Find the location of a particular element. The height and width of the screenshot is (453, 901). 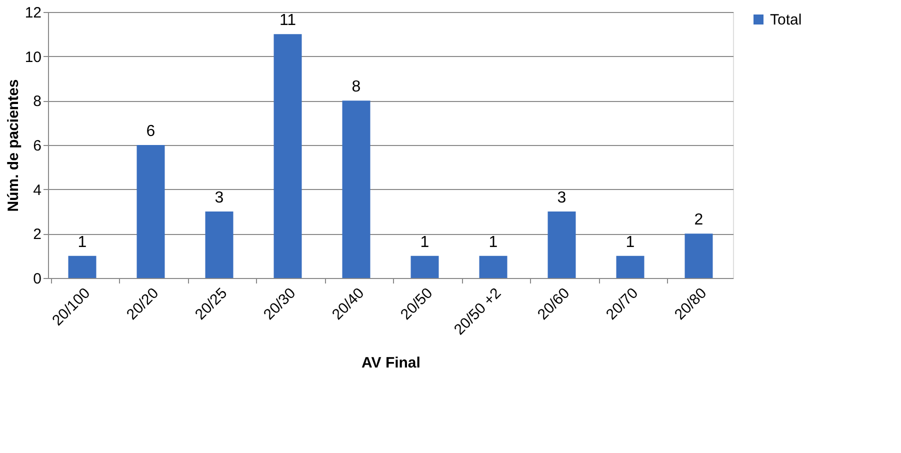

y-tick-label: 4 is located at coordinates (37, 190).